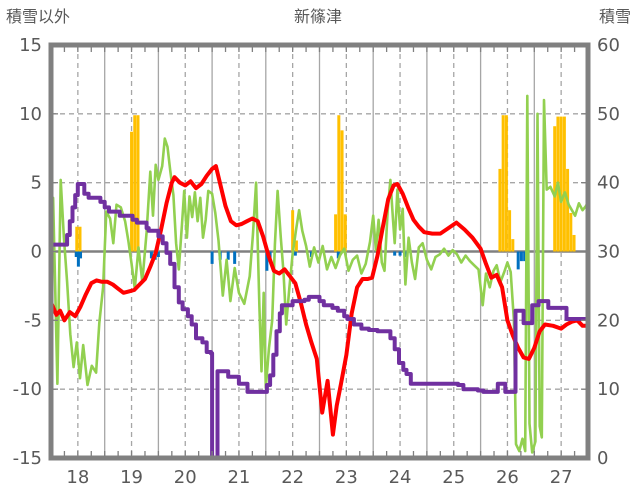 Image resolution: width=636 pixels, height=501 pixels. What do you see at coordinates (317, 16) in the screenshot?
I see `chart-title: 新篠津` at bounding box center [317, 16].